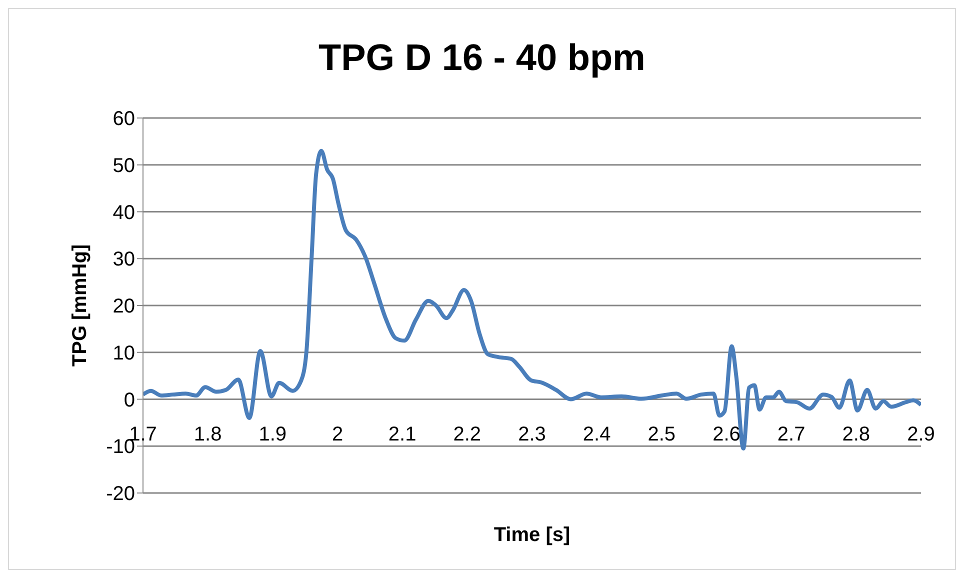  I want to click on y-tick-label: -20, so click(120, 494).